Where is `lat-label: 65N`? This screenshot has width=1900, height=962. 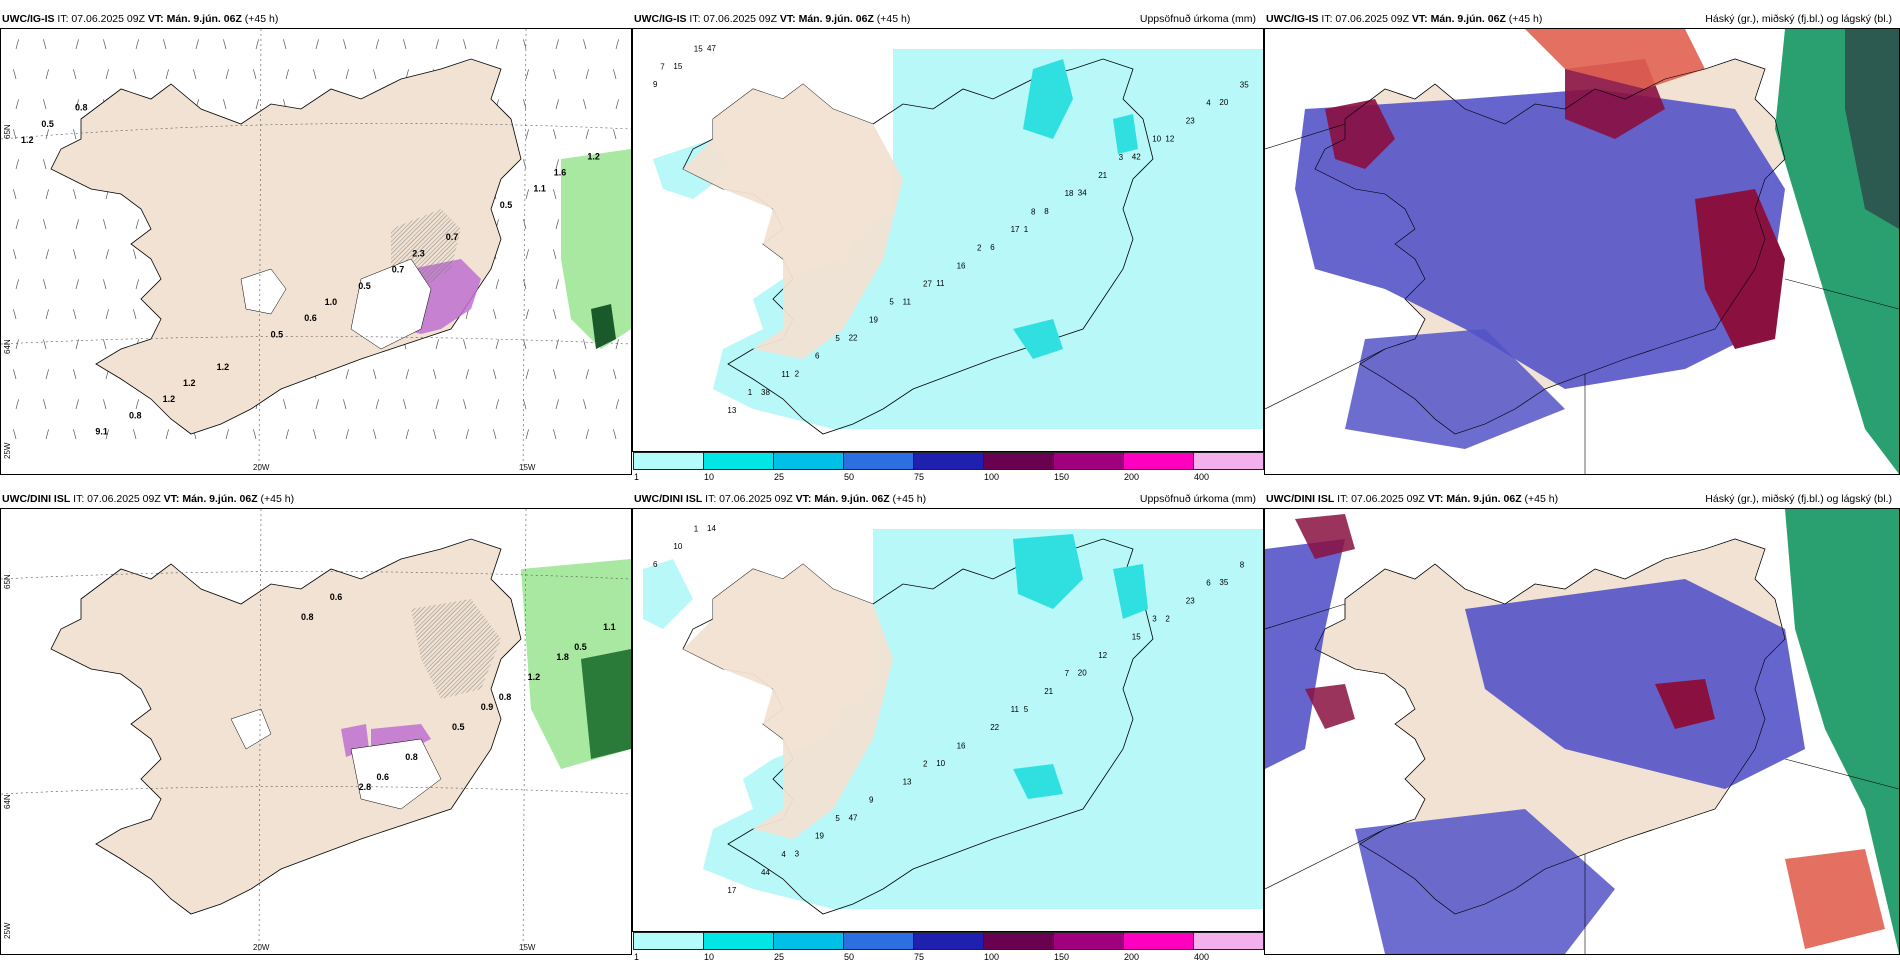 lat-label: 65N is located at coordinates (7, 581).